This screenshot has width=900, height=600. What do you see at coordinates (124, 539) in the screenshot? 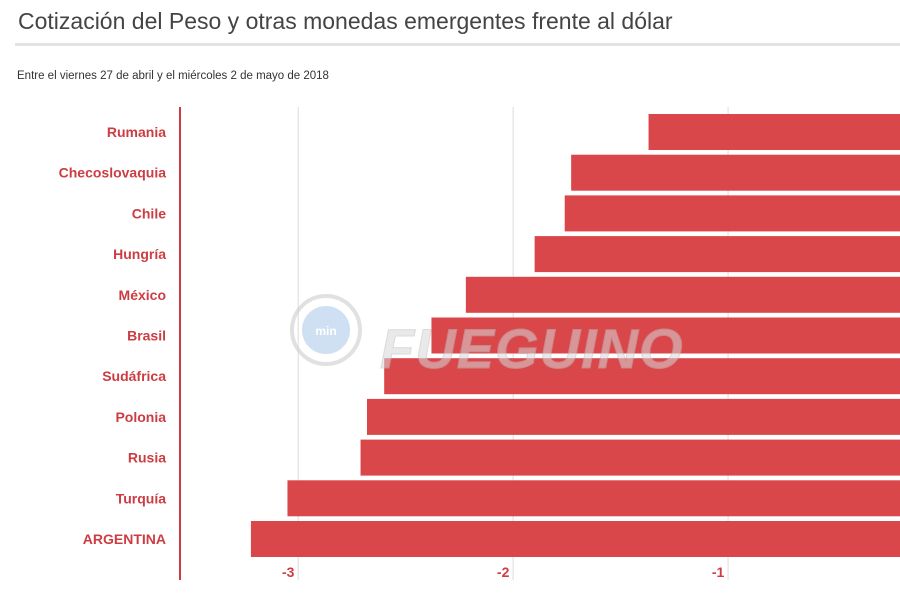
I see `category-label: ARGENTINA` at bounding box center [124, 539].